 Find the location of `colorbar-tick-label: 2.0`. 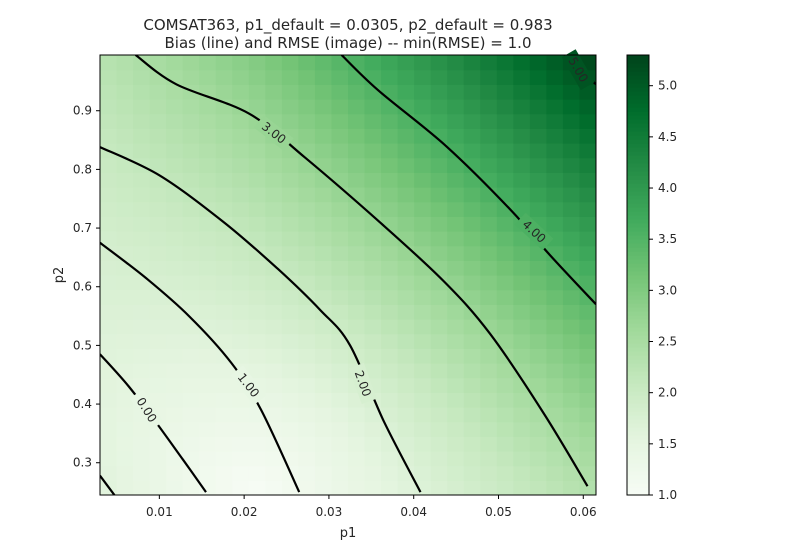

colorbar-tick-label: 2.0 is located at coordinates (667, 393).